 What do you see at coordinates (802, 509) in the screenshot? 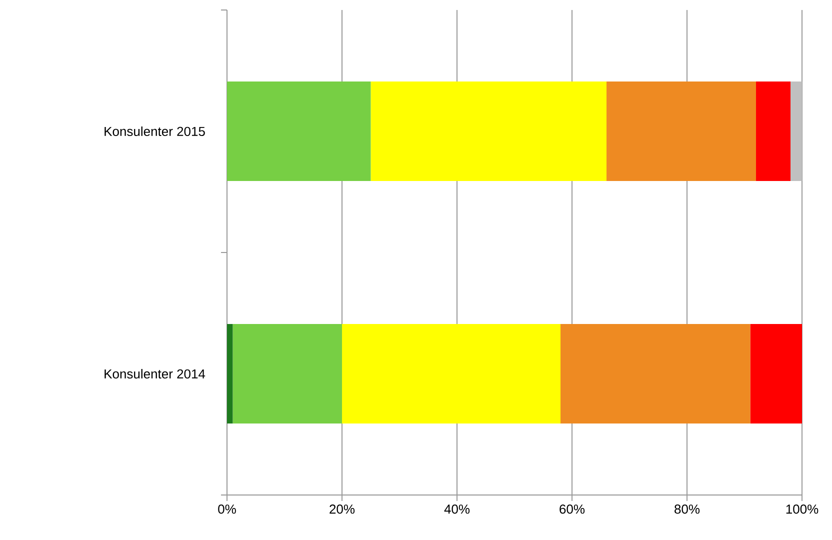
I see `x-tick-label: 100%` at bounding box center [802, 509].